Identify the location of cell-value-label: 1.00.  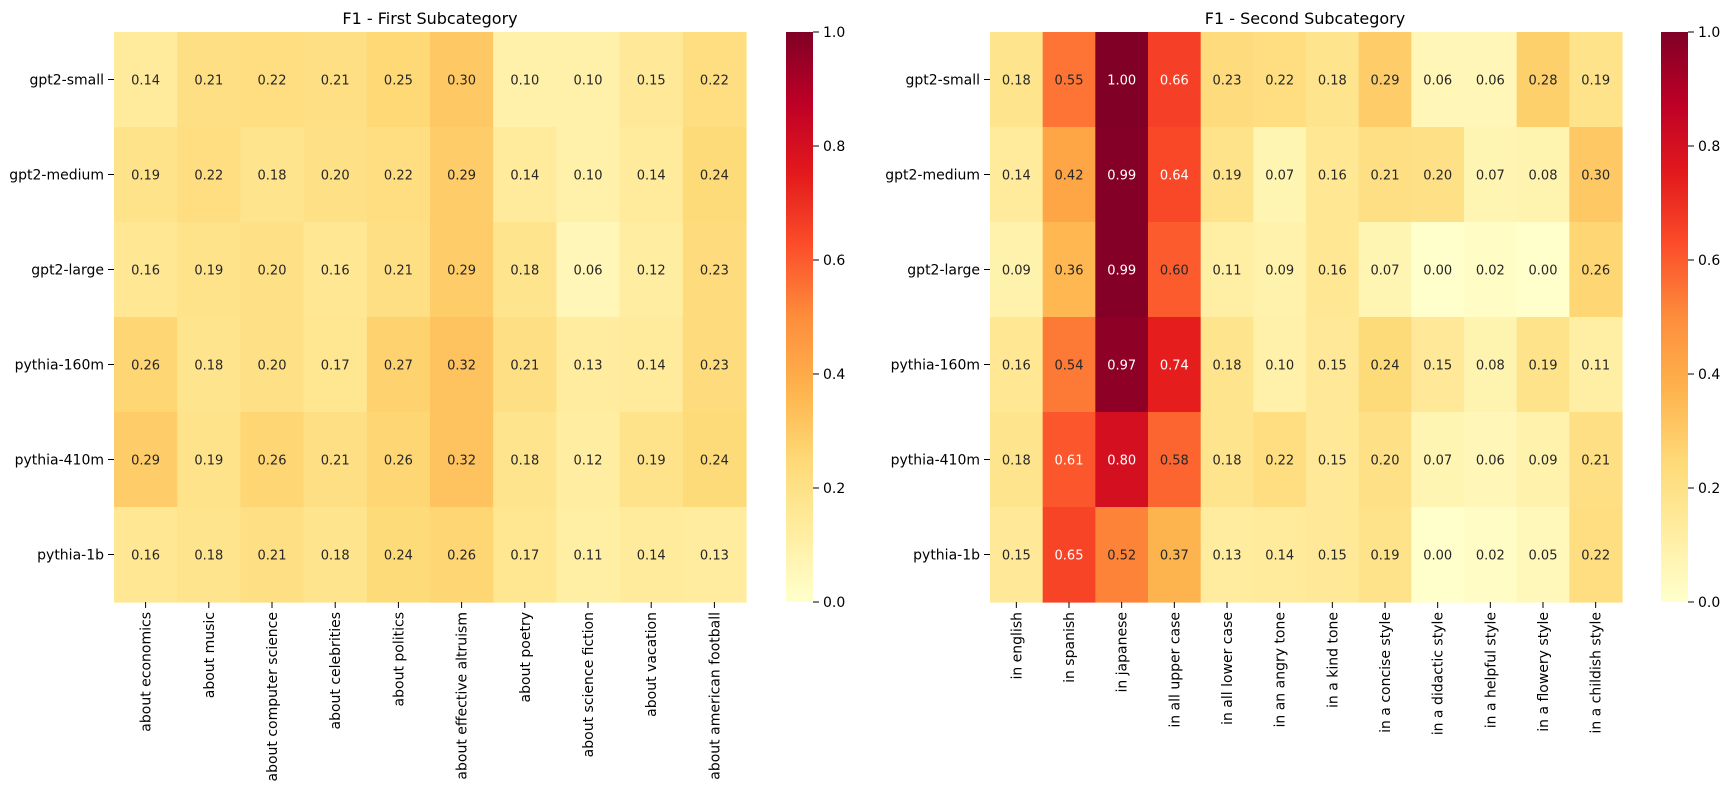
(1121, 81).